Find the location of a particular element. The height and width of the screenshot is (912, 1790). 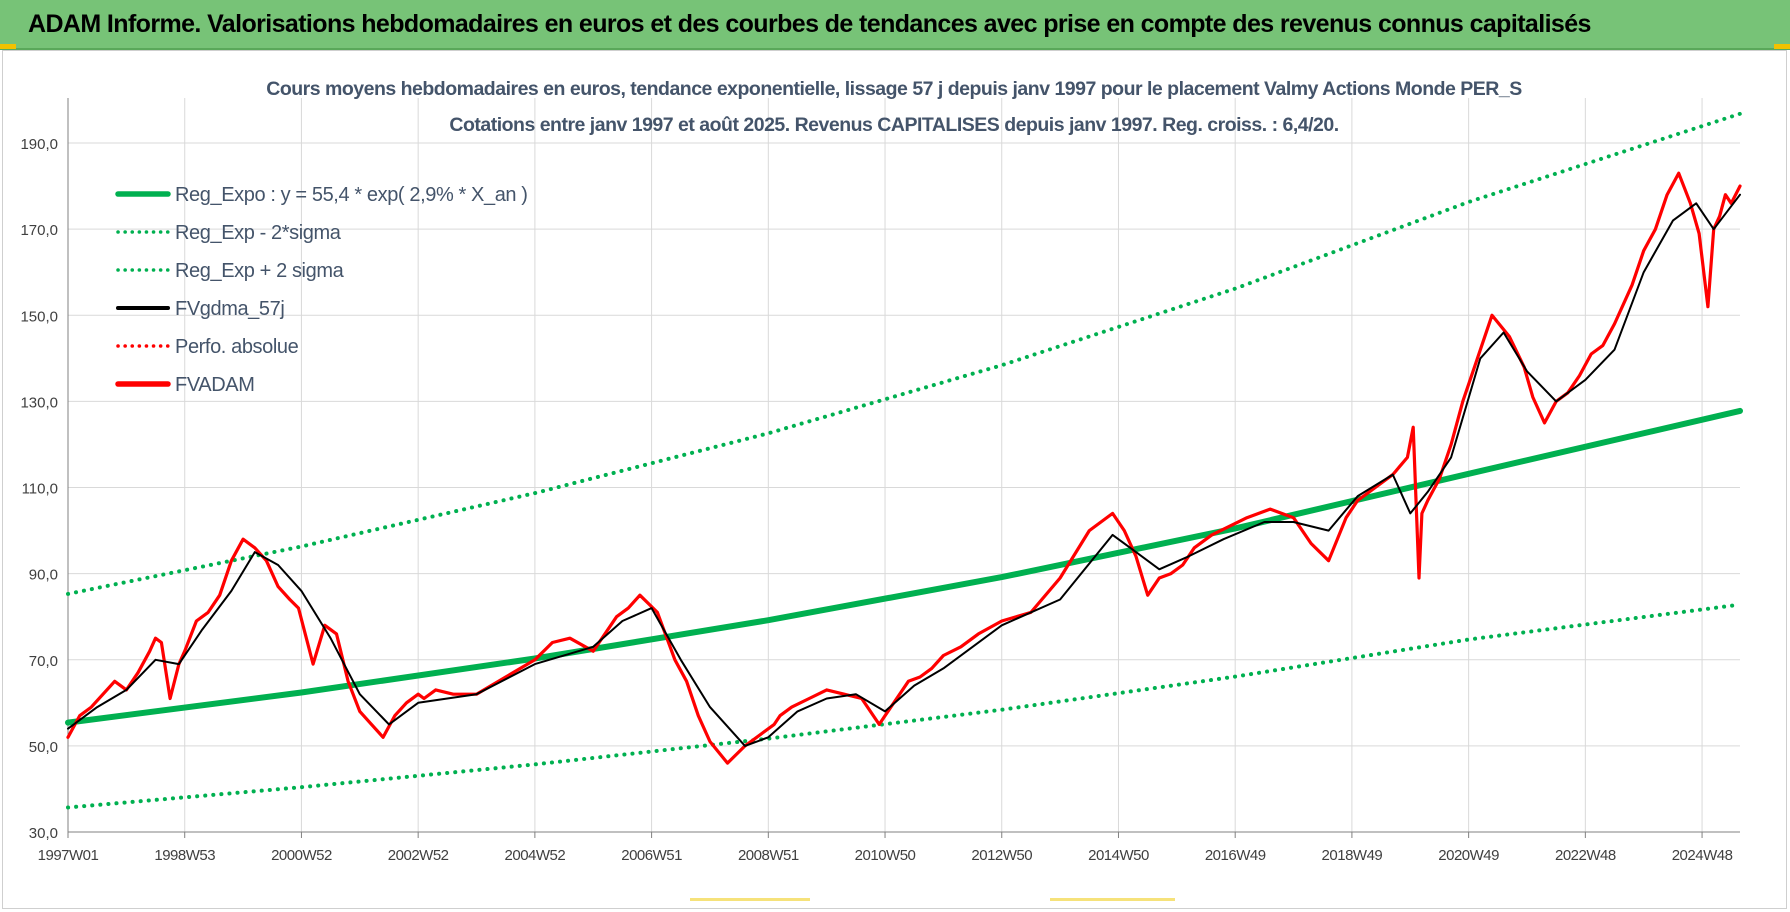

x-tick-label: 2006W51 is located at coordinates (651, 855).